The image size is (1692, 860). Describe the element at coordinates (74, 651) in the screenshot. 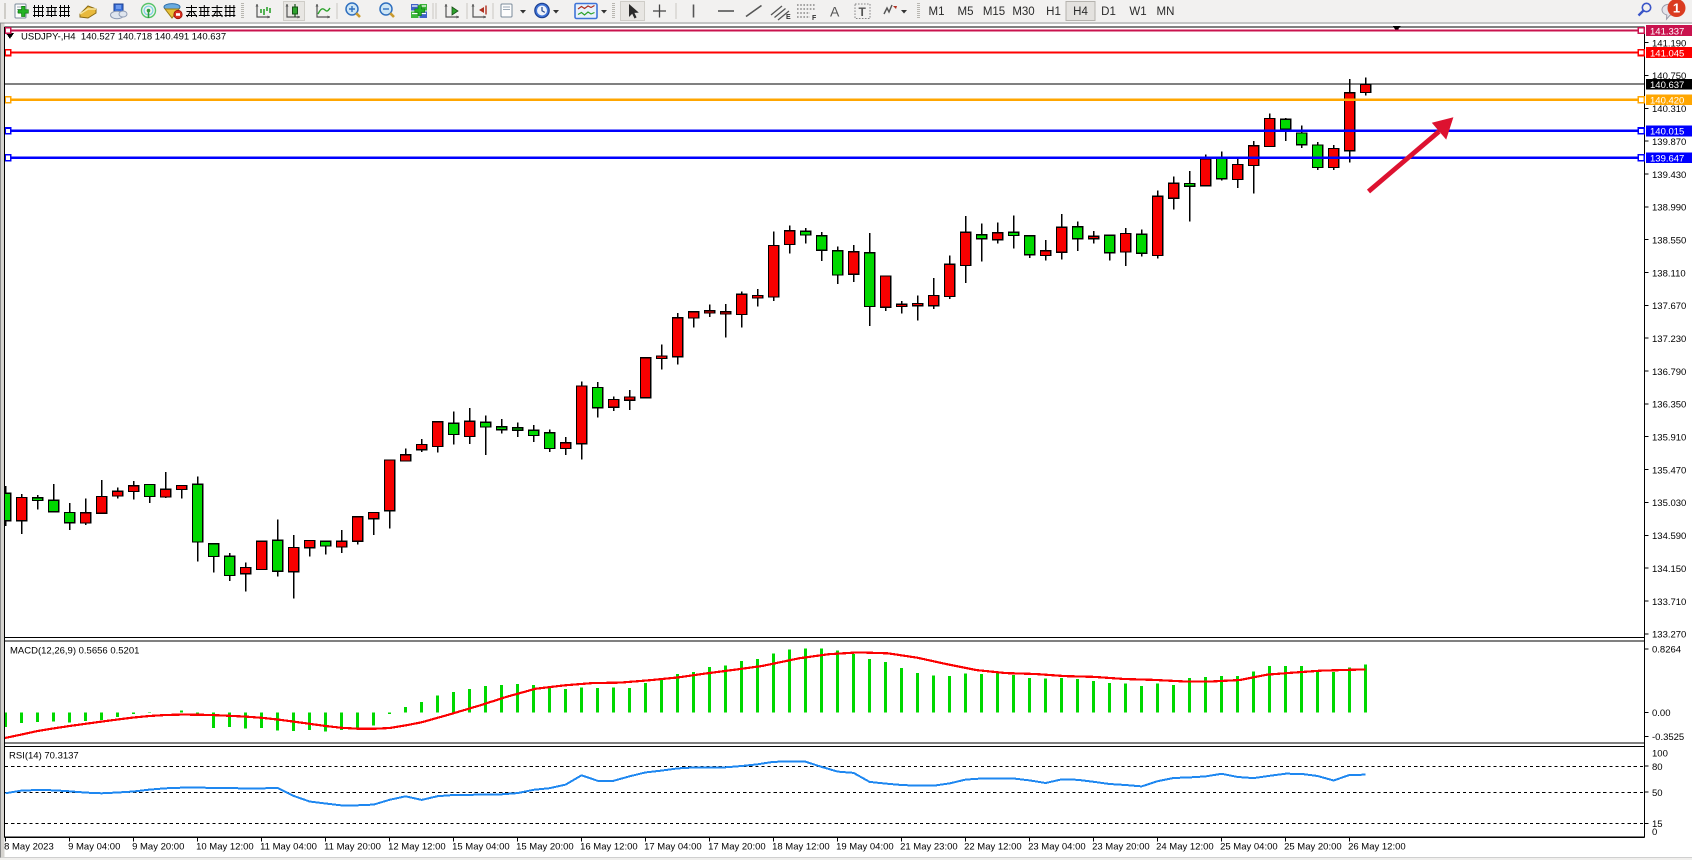

I see `svg-text: MACD(12,26,9) 0.5656 0.5201` at that location.